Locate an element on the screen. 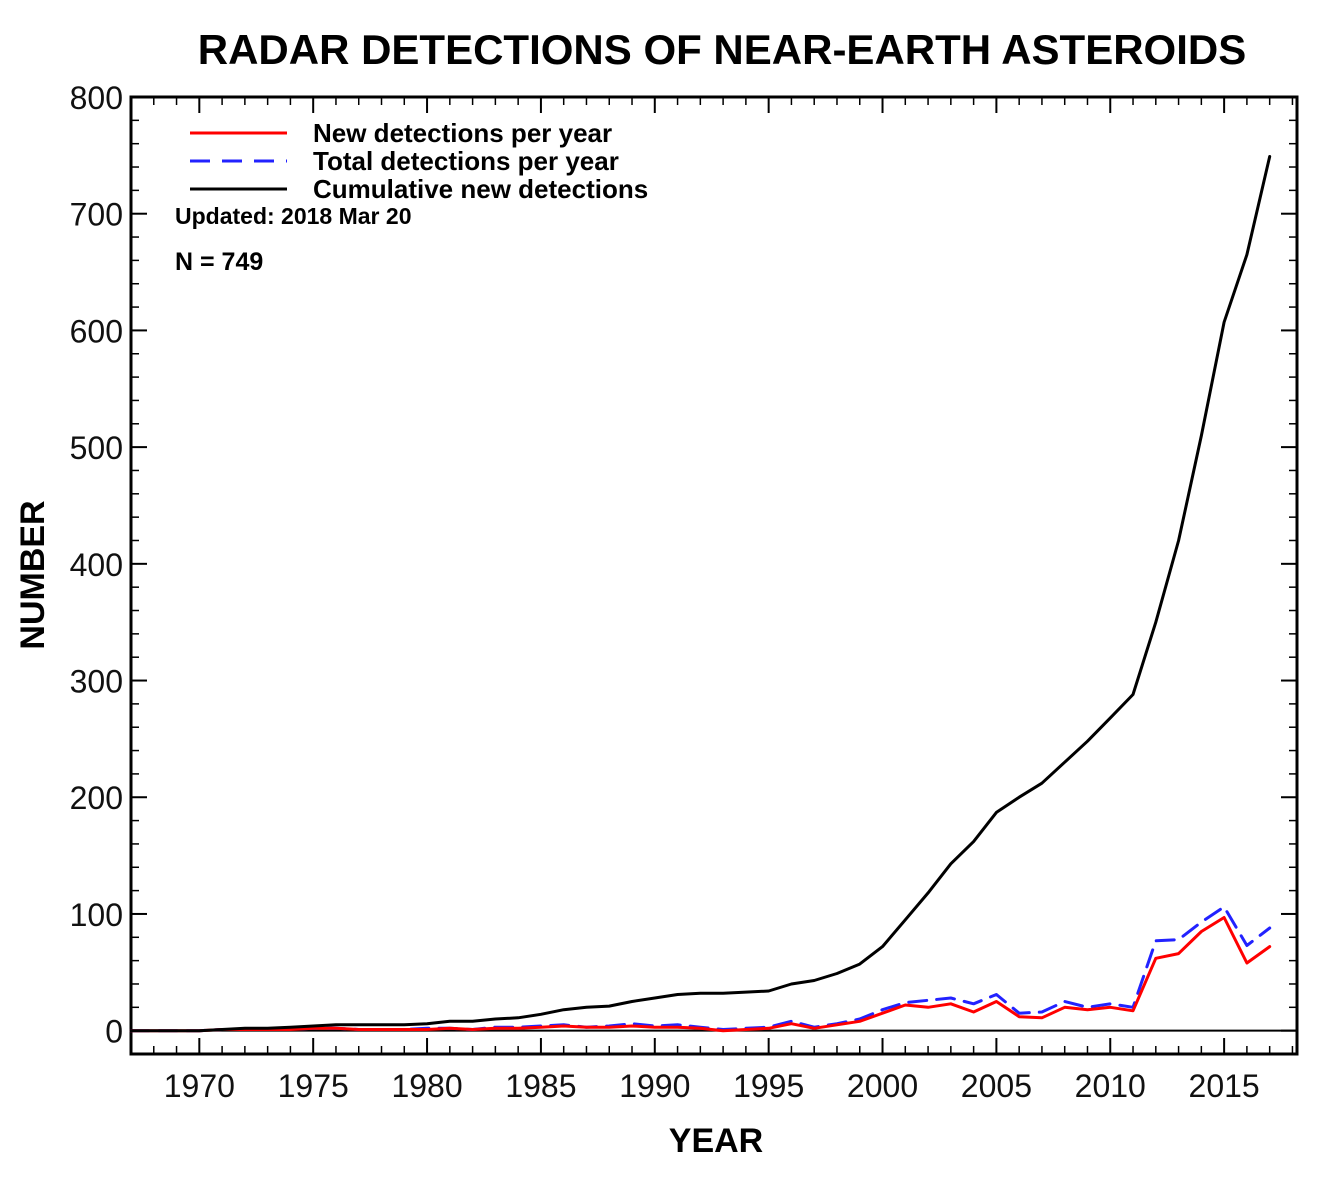  y-tick-label: 200 is located at coordinates (96, 798).